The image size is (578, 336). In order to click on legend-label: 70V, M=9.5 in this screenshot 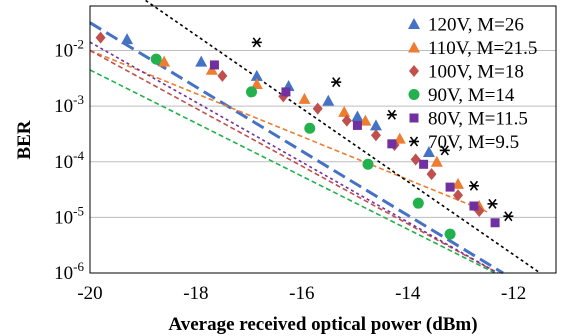, I will do `click(473, 142)`.